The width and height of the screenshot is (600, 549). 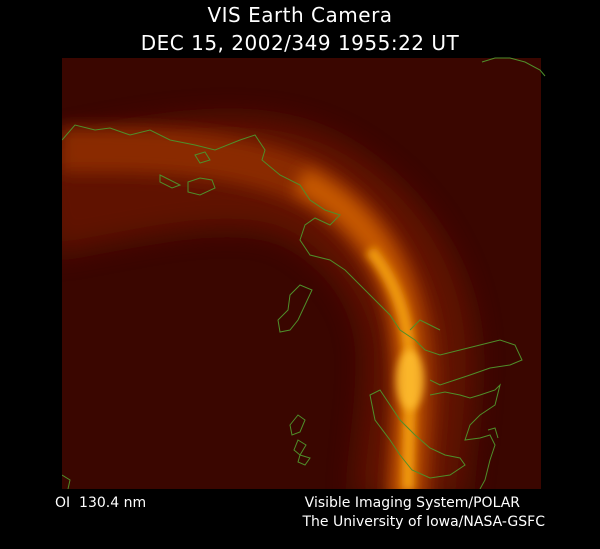 What do you see at coordinates (300, 43) in the screenshot?
I see `subtitle: DEC 15, 2002/349 1955:22 UT` at bounding box center [300, 43].